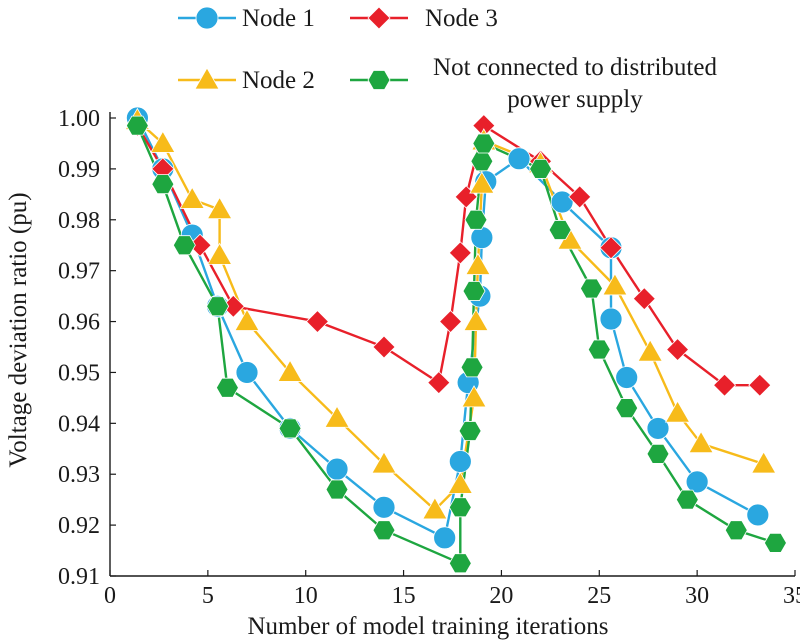 Image resolution: width=800 pixels, height=641 pixels. I want to click on y-tick-label: 0.94, so click(79, 424).